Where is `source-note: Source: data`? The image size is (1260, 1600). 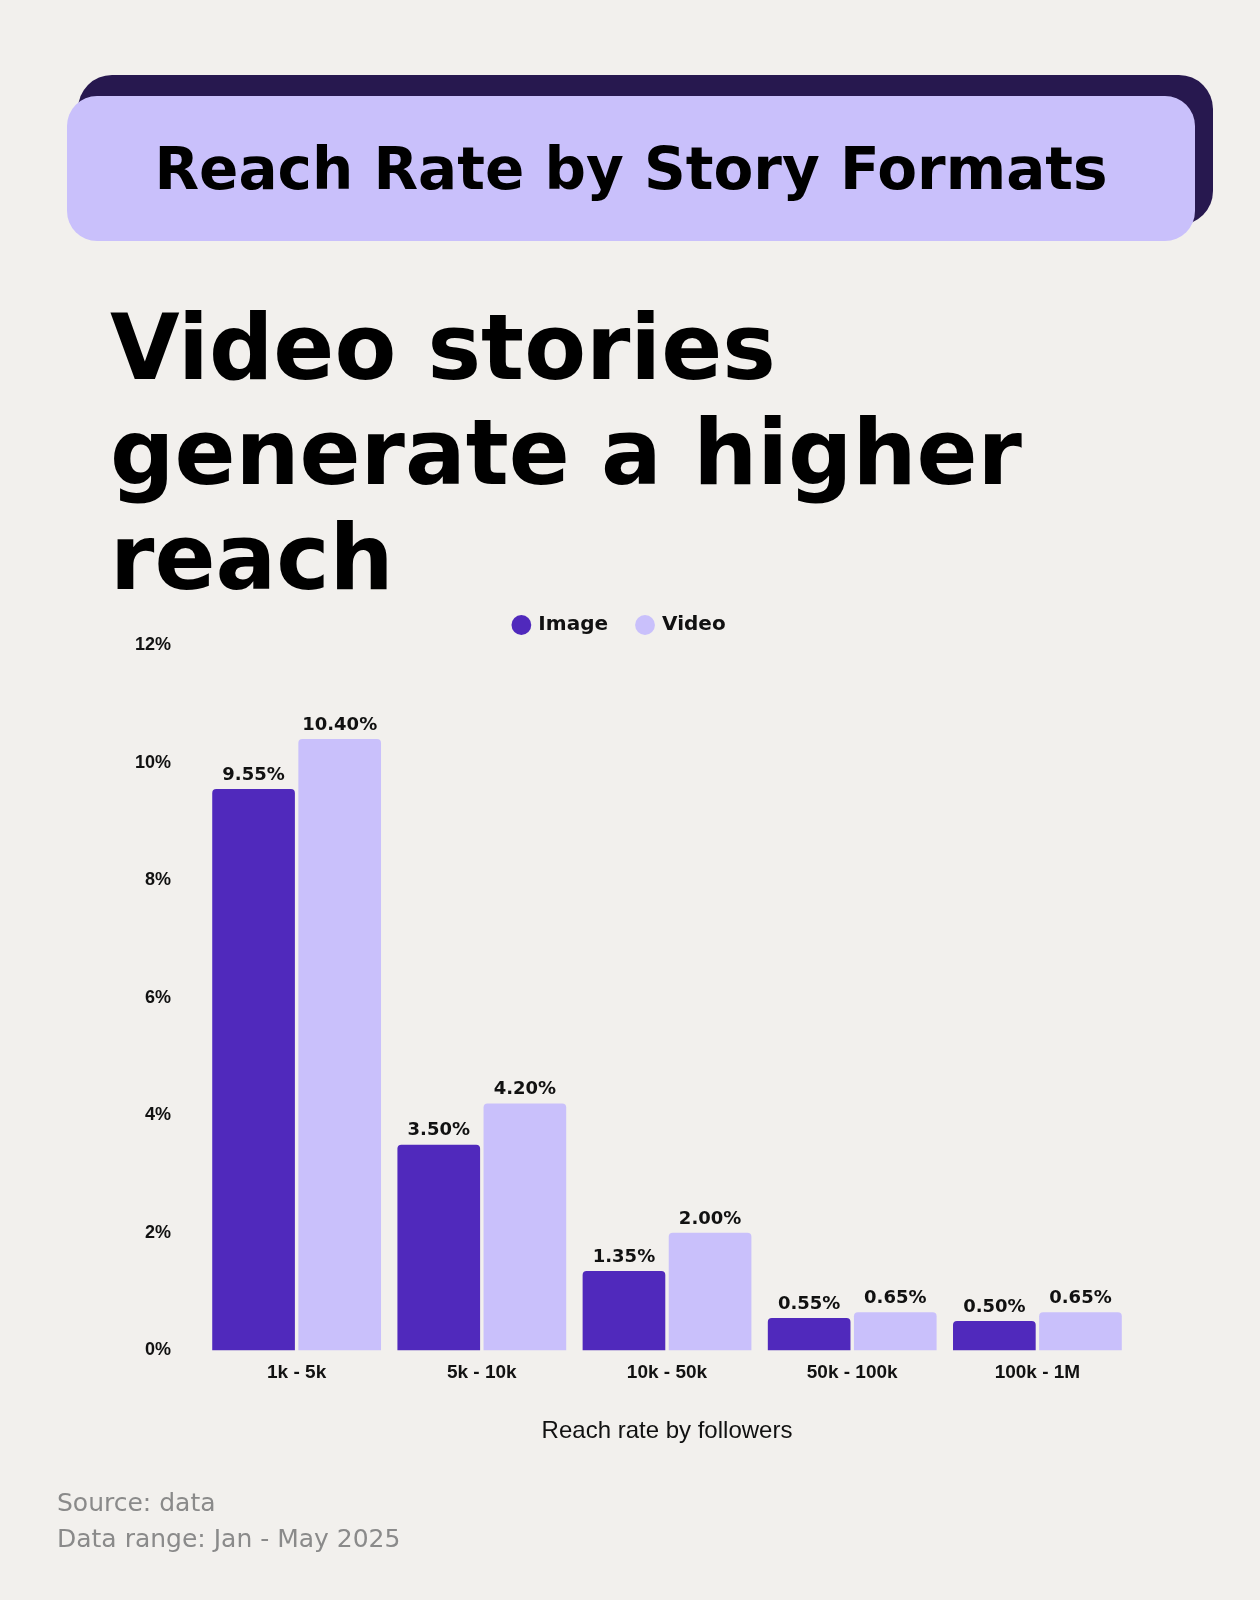
source-note: Source: data is located at coordinates (136, 1502).